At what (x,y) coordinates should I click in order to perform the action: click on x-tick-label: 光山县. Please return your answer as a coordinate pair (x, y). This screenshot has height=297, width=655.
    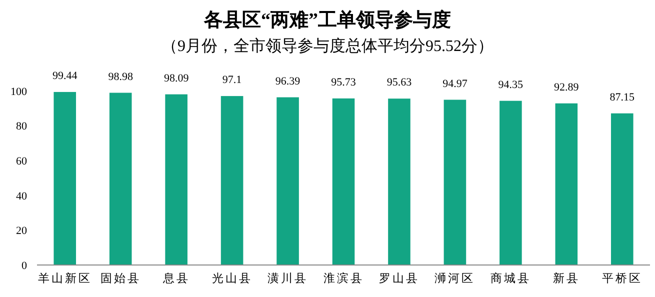
    Looking at the image, I should click on (232, 278).